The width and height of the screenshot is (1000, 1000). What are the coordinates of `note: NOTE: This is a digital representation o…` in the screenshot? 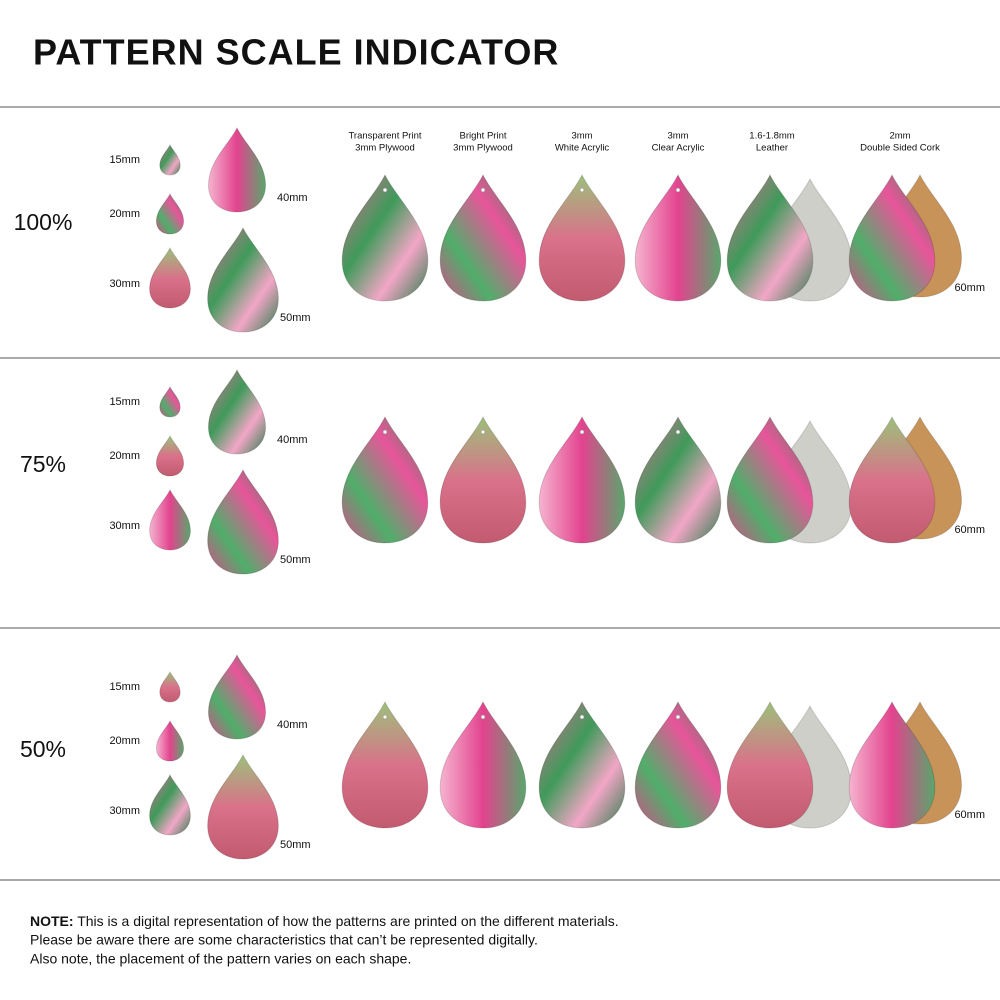 It's located at (324, 921).